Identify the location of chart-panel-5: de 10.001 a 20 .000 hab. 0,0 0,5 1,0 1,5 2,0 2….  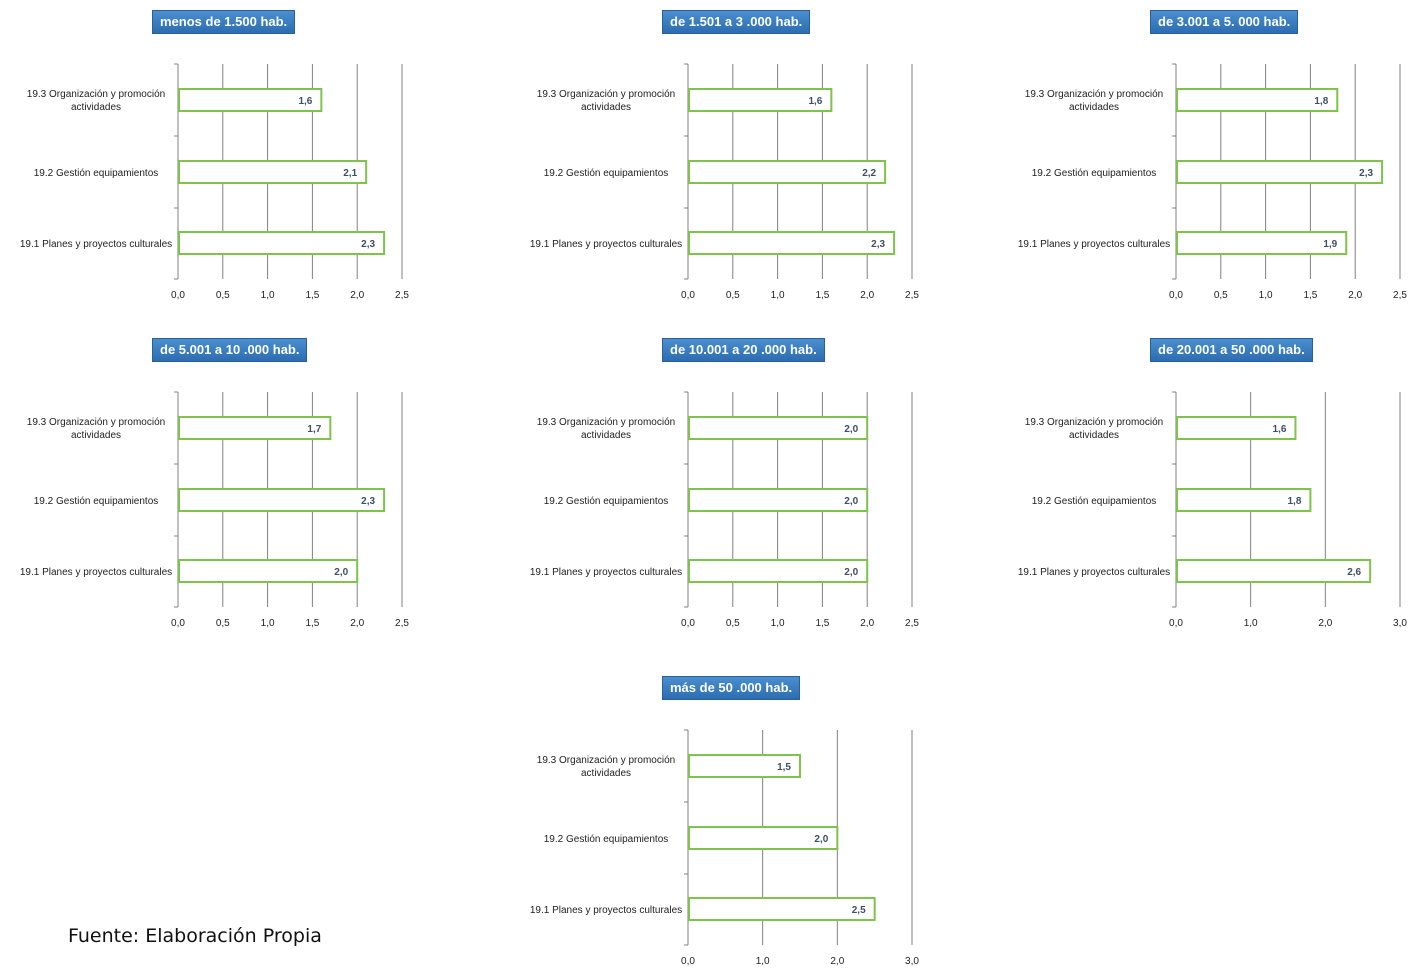
(720, 483).